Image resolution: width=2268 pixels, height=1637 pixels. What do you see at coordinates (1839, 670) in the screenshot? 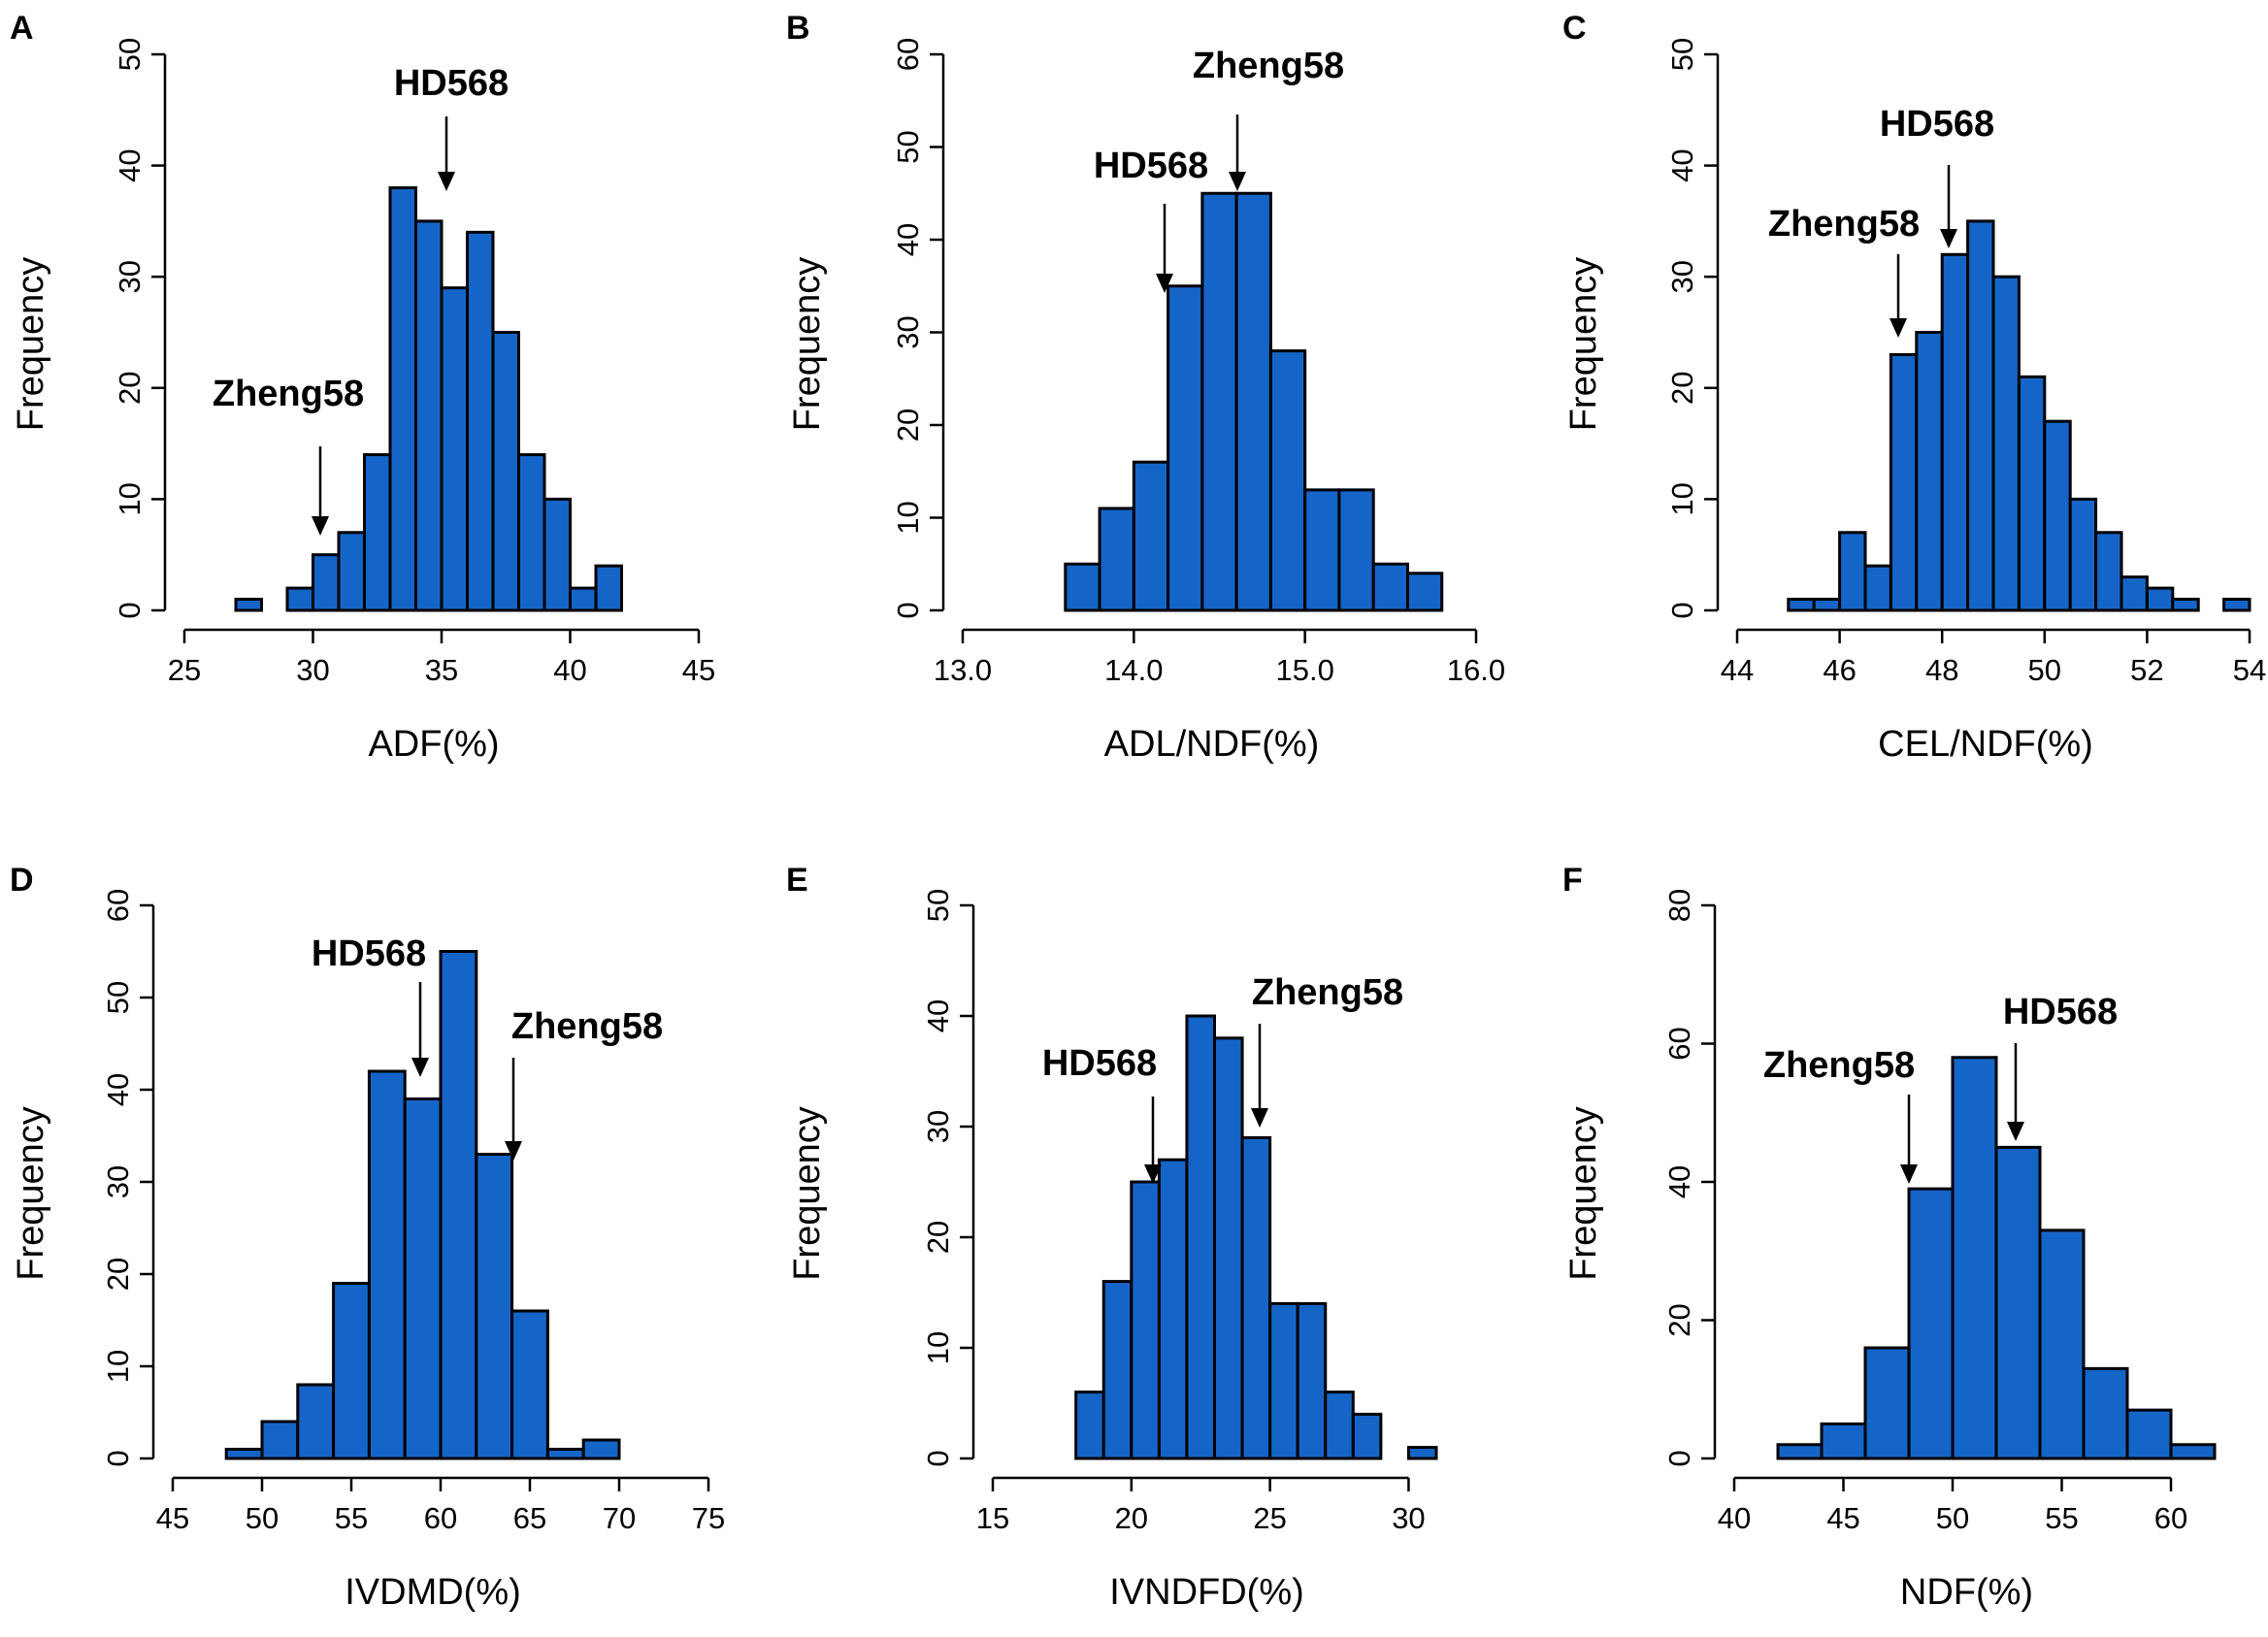
I see `x-tick-label: 46` at bounding box center [1839, 670].